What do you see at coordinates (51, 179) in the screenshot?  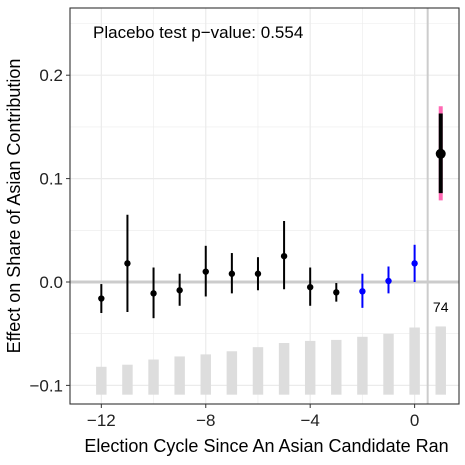 I see `y-tick-label: 0.1` at bounding box center [51, 179].